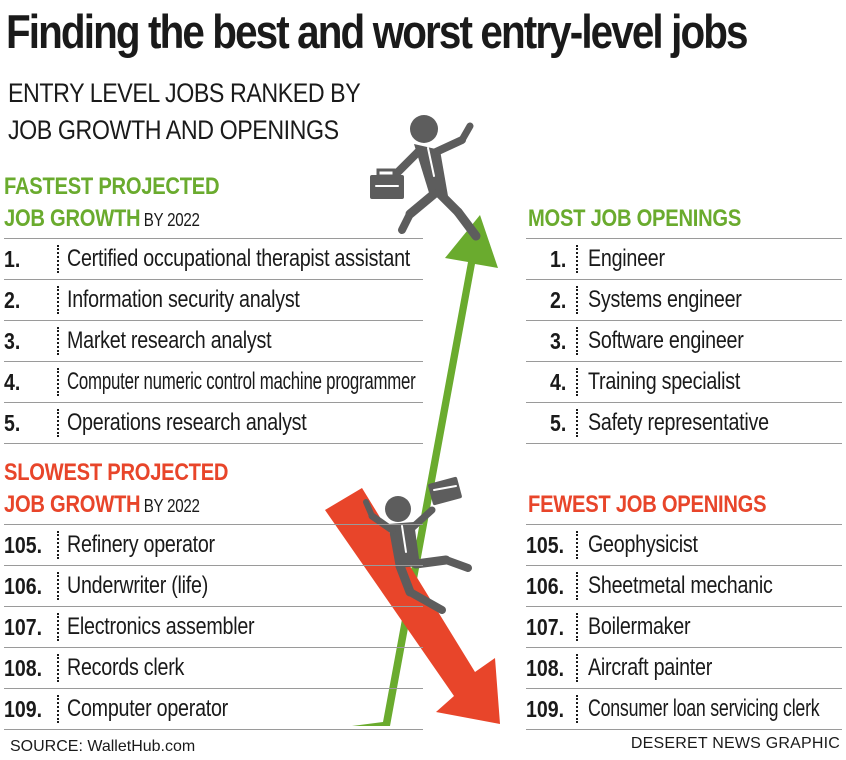  What do you see at coordinates (184, 93) in the screenshot?
I see `subtitle-line1: ENTRY LEVEL JOBS RANKED BY` at bounding box center [184, 93].